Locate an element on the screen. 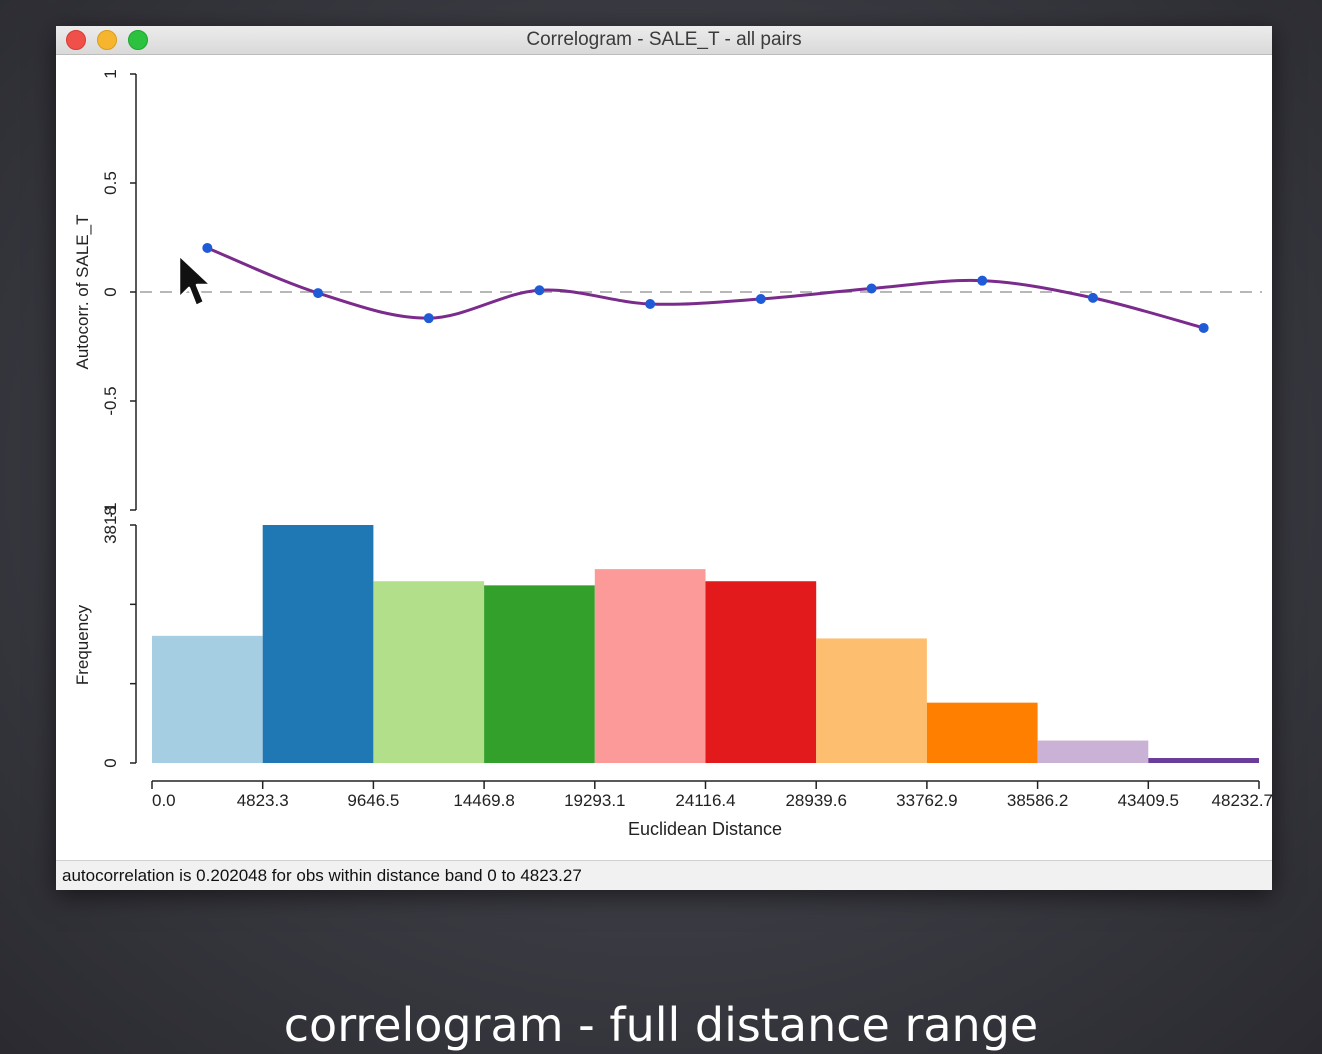  x-tick-label: 0.0 is located at coordinates (164, 800).